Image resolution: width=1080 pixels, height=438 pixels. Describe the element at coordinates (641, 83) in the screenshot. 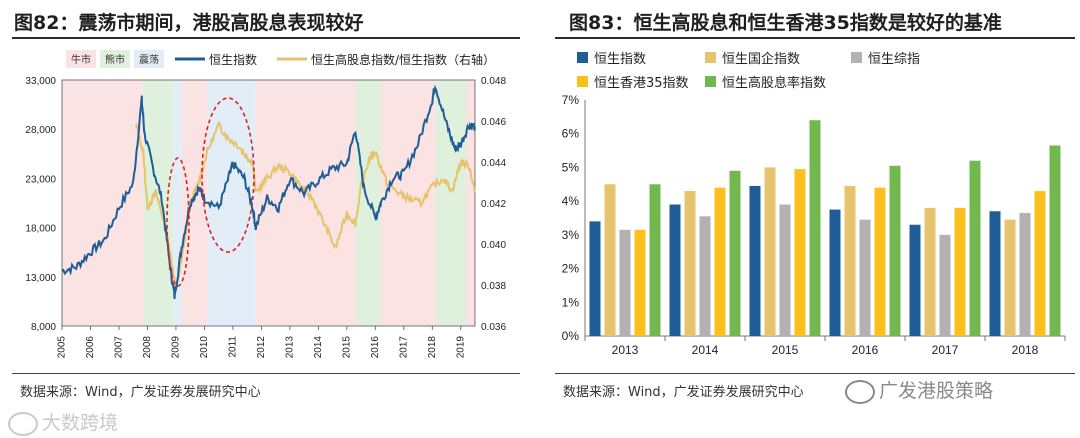

I see `legend-label: 恒生香港35指数` at that location.